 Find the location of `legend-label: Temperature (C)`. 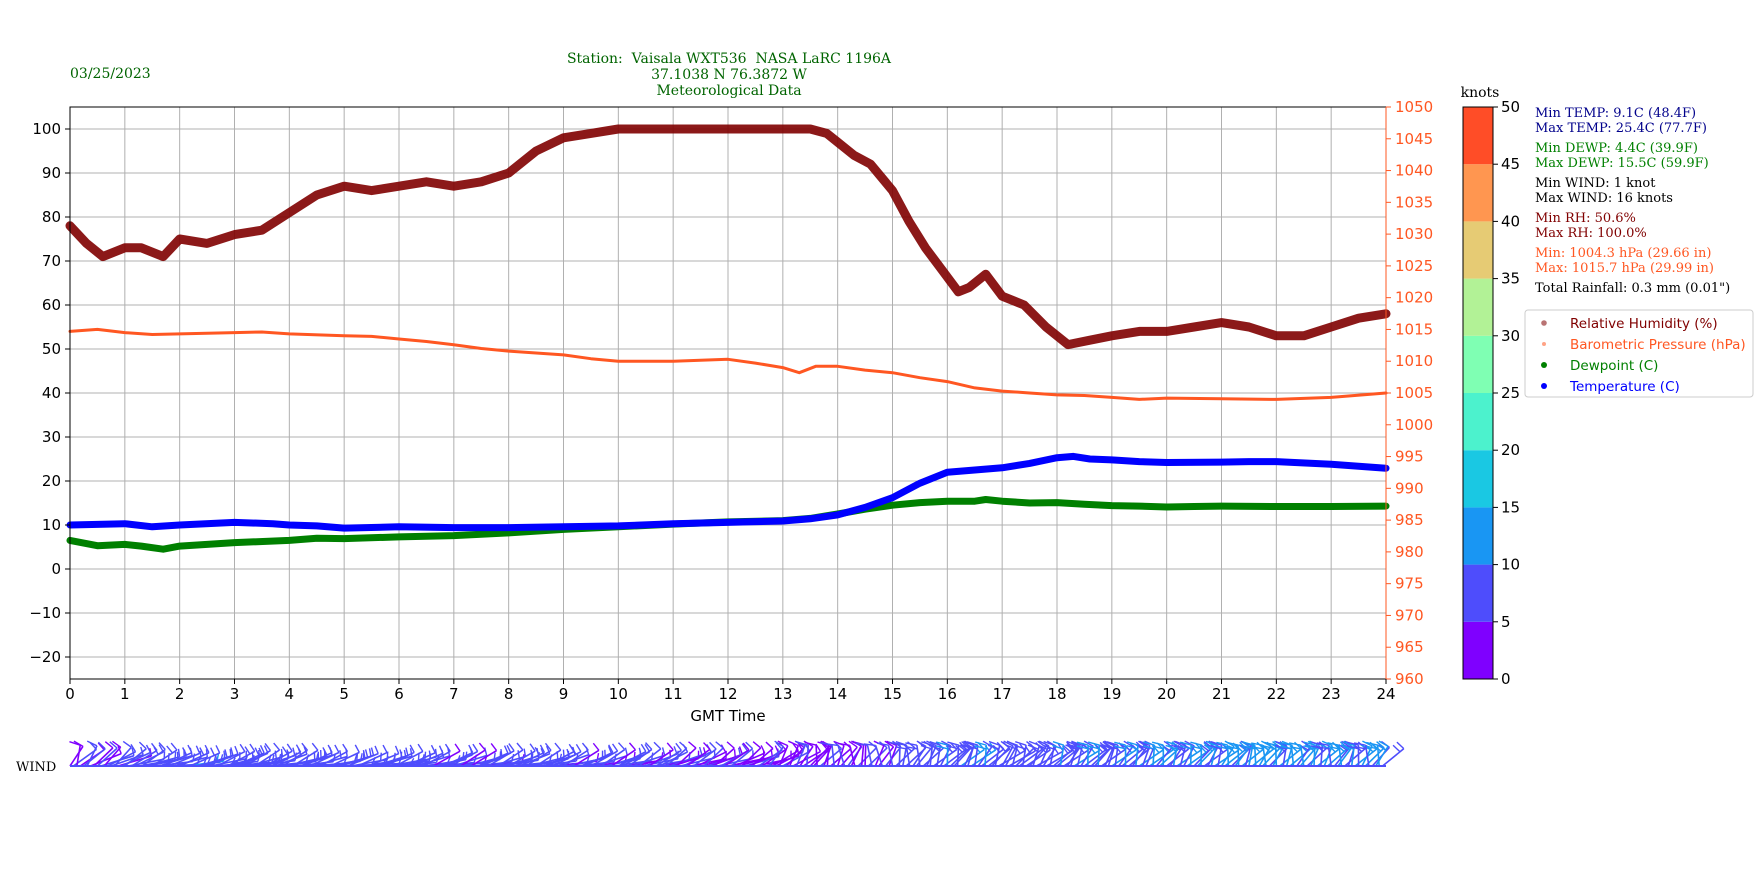

legend-label: Temperature (C) is located at coordinates (1624, 387).